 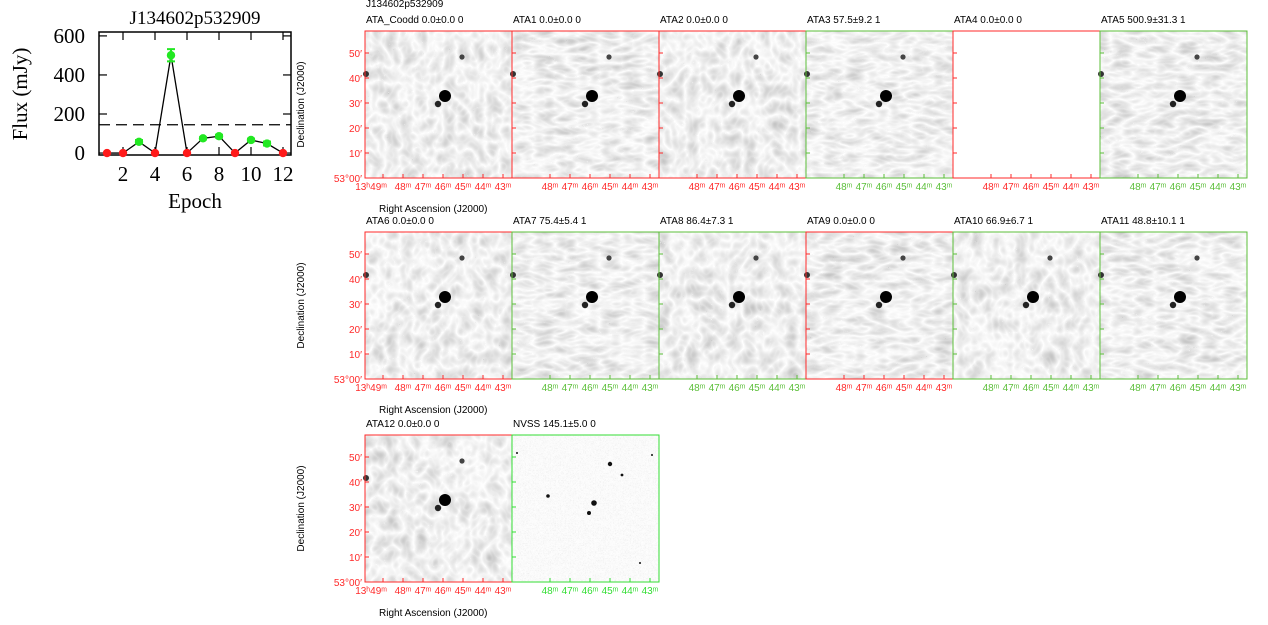 I want to click on panel-title: NVSS 145.1±5.0 0, so click(x=554, y=424).